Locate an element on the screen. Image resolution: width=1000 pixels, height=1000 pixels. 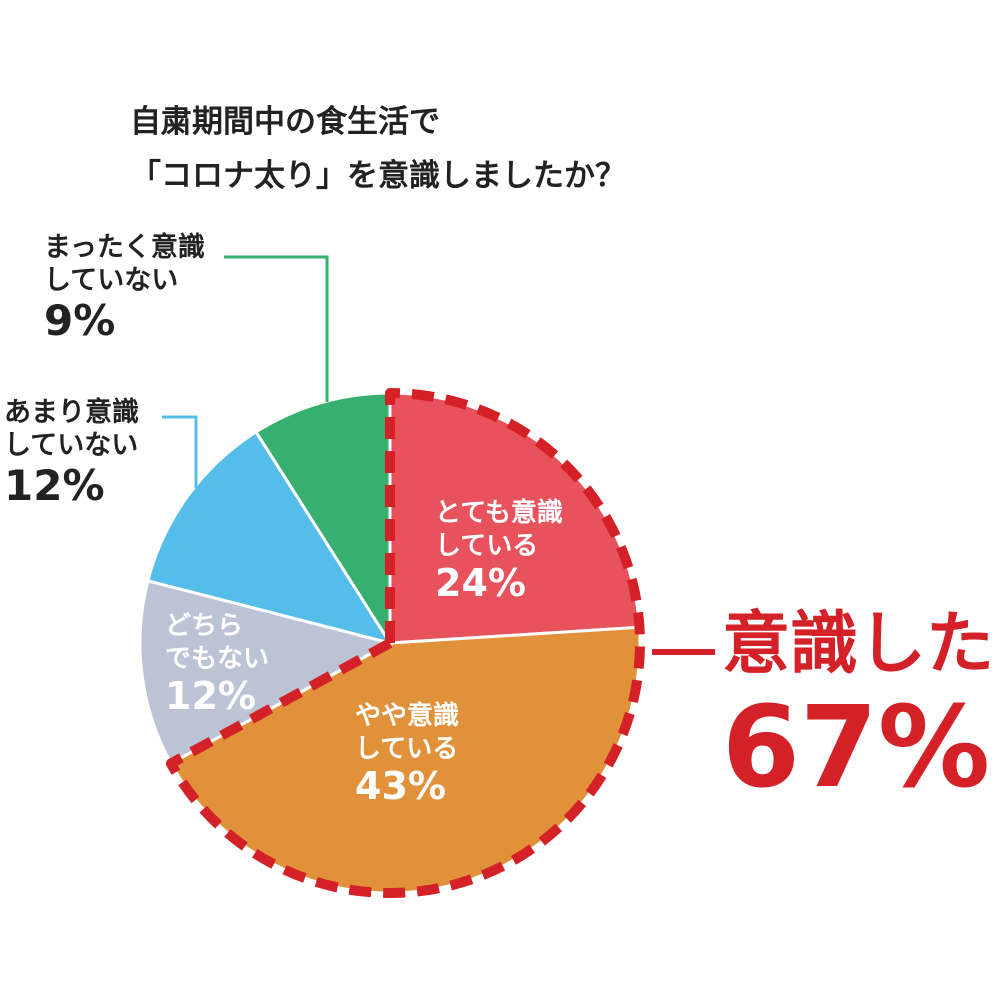
label-little: あまり意識 していない 12% is located at coordinates (71, 453).